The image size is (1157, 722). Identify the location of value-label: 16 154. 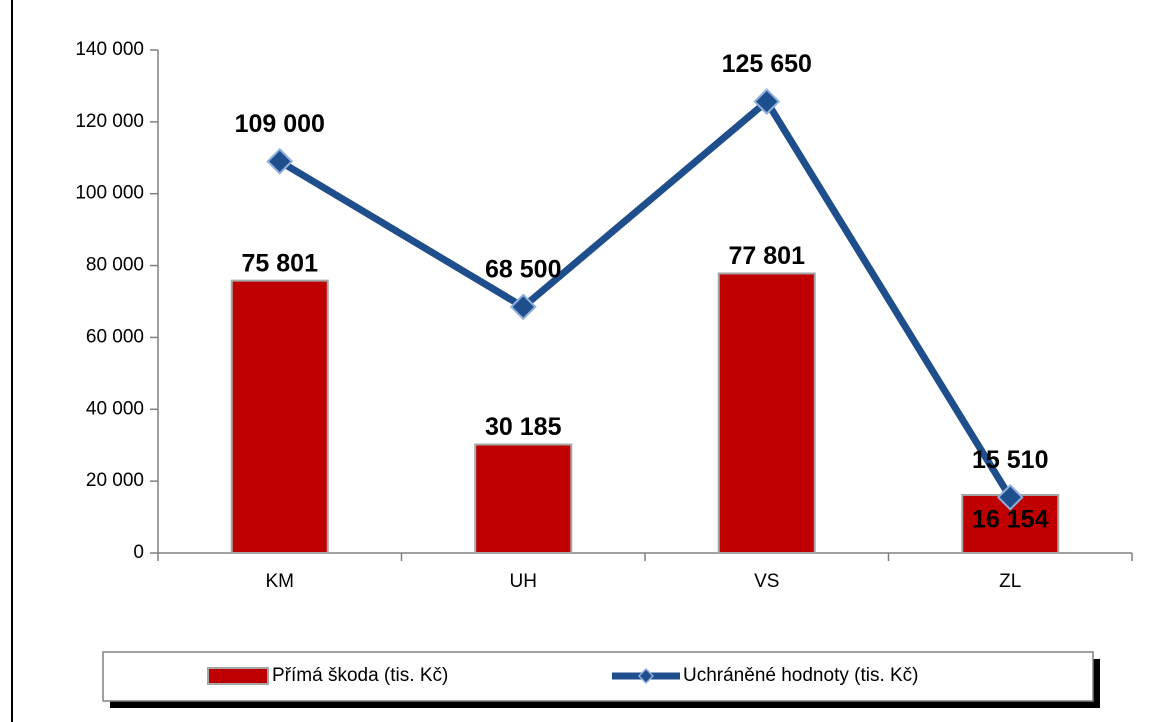
(1010, 520).